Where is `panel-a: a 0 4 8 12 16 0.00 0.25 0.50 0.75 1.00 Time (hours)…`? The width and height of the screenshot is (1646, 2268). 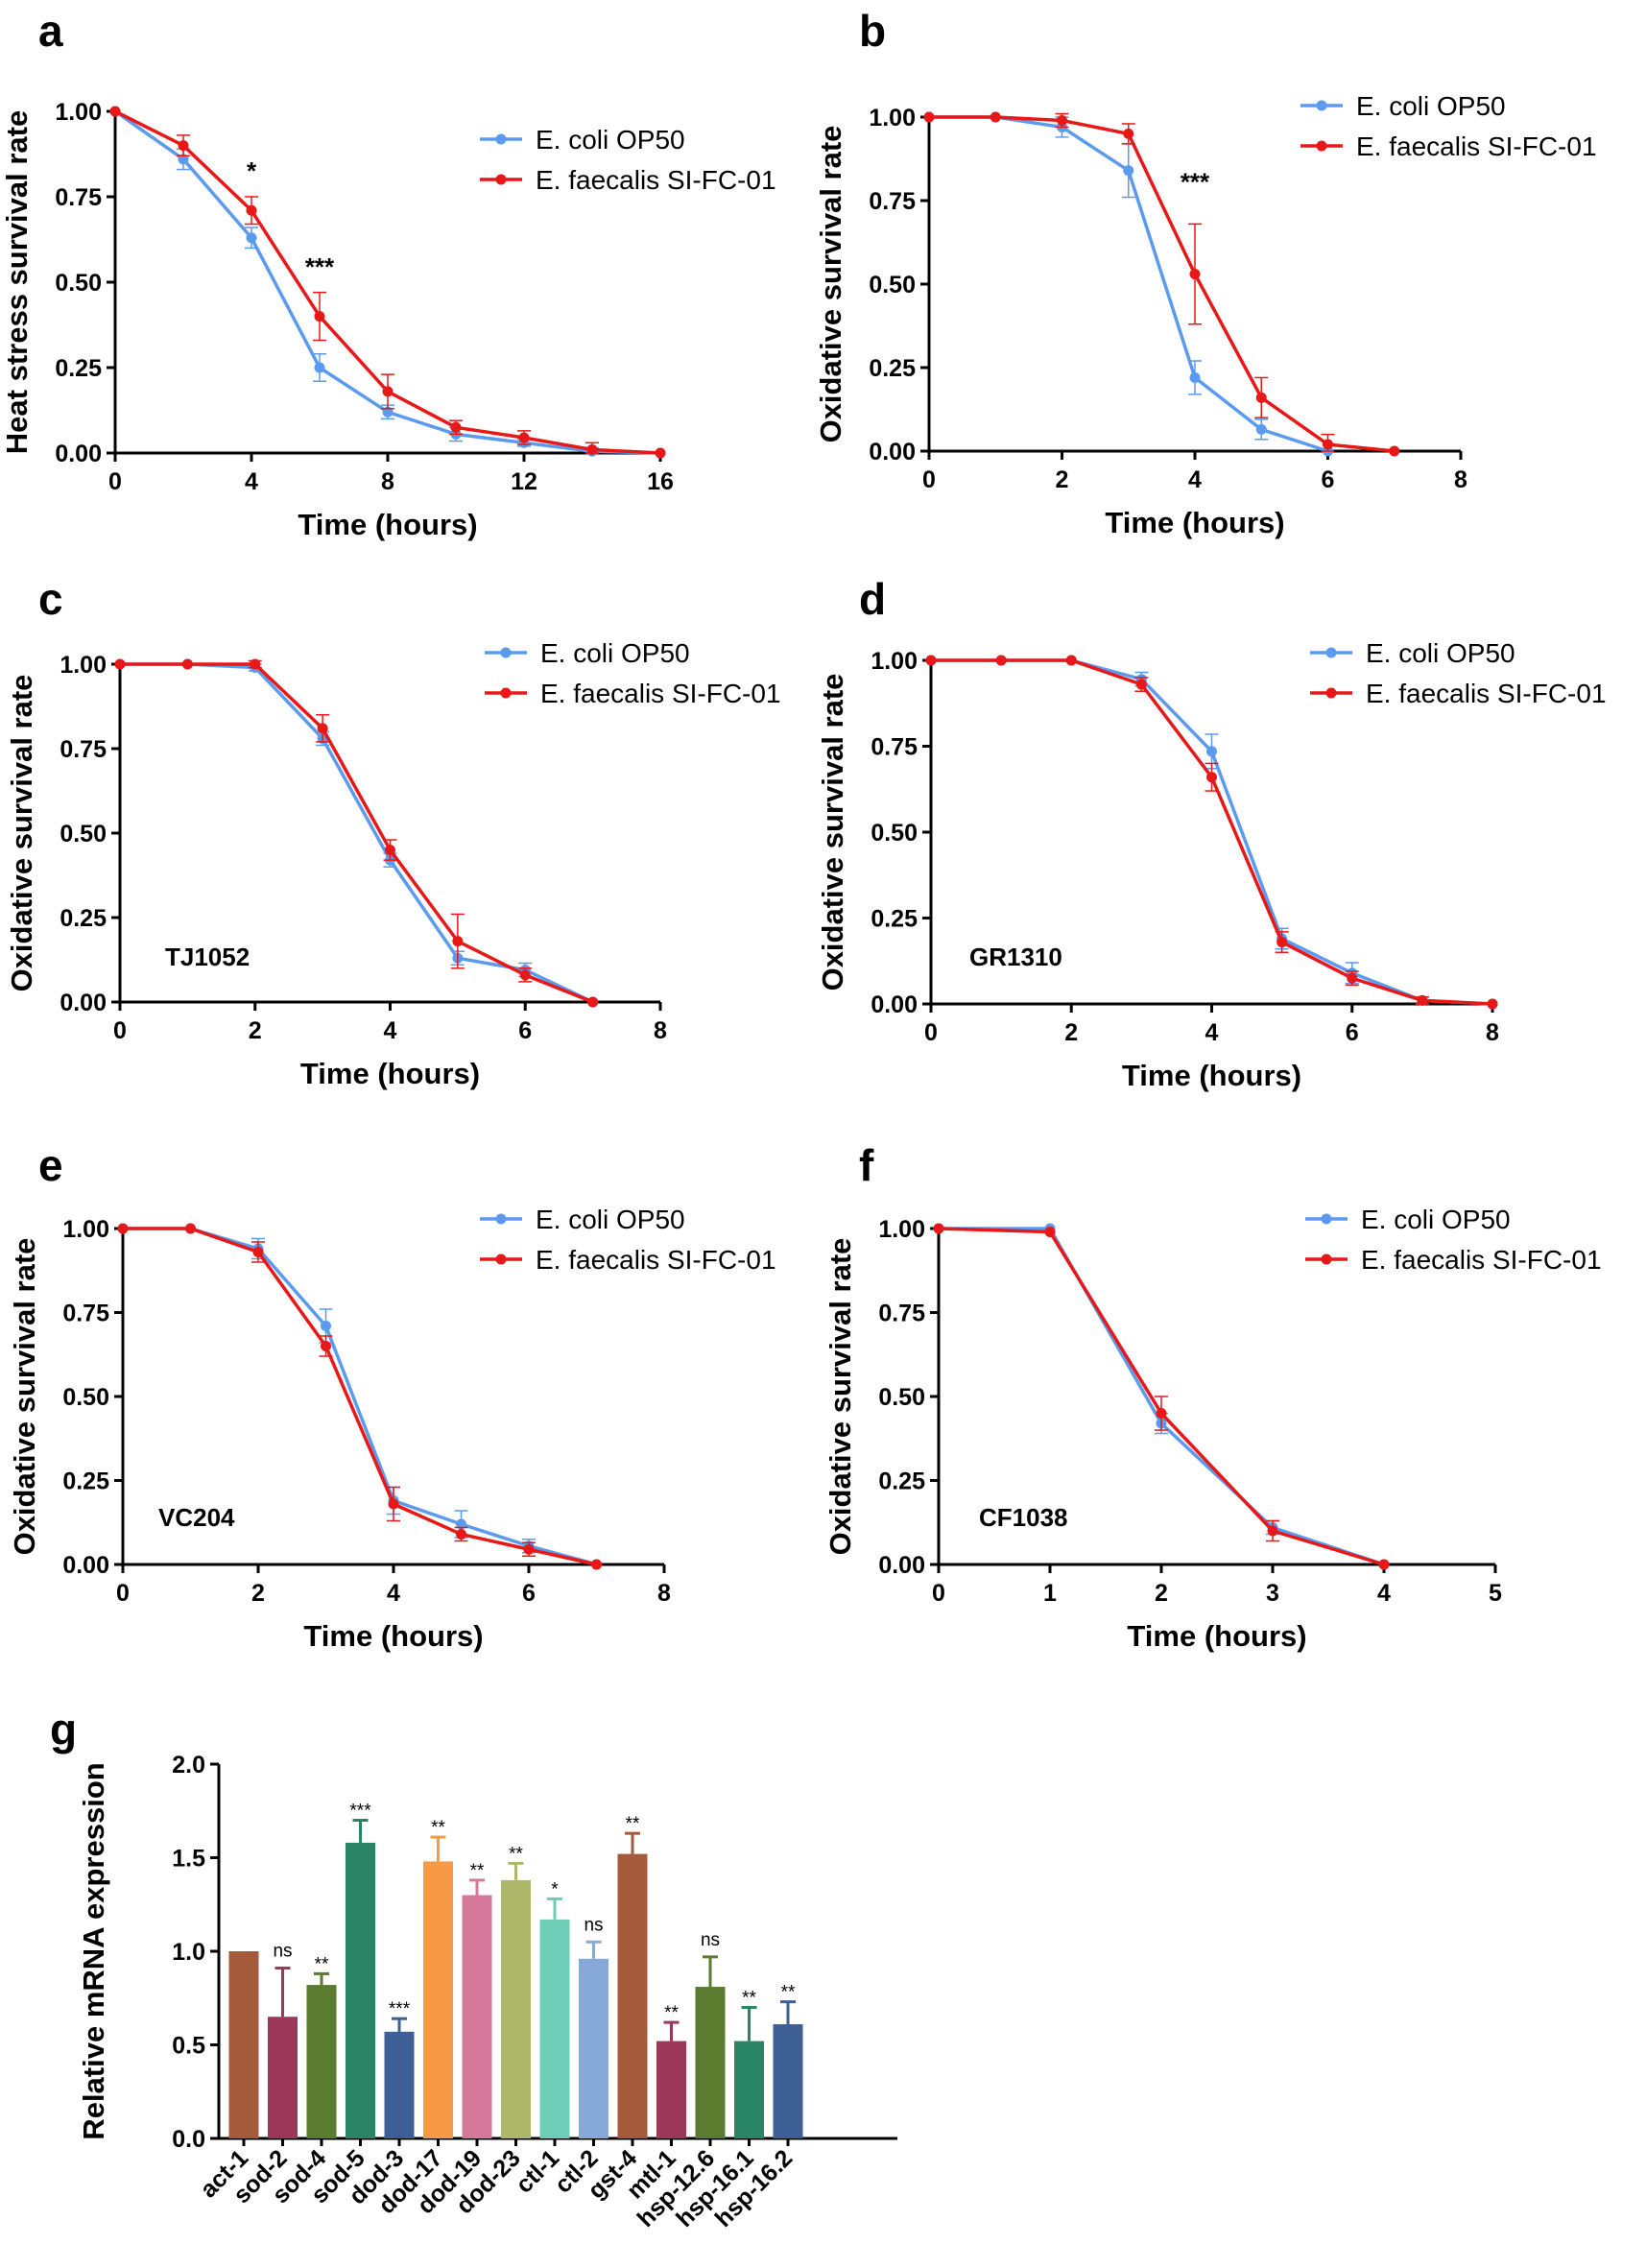
panel-a: a 0 4 8 12 16 0.00 0.25 0.50 0.75 1.00 Time (hours)… is located at coordinates (388, 273).